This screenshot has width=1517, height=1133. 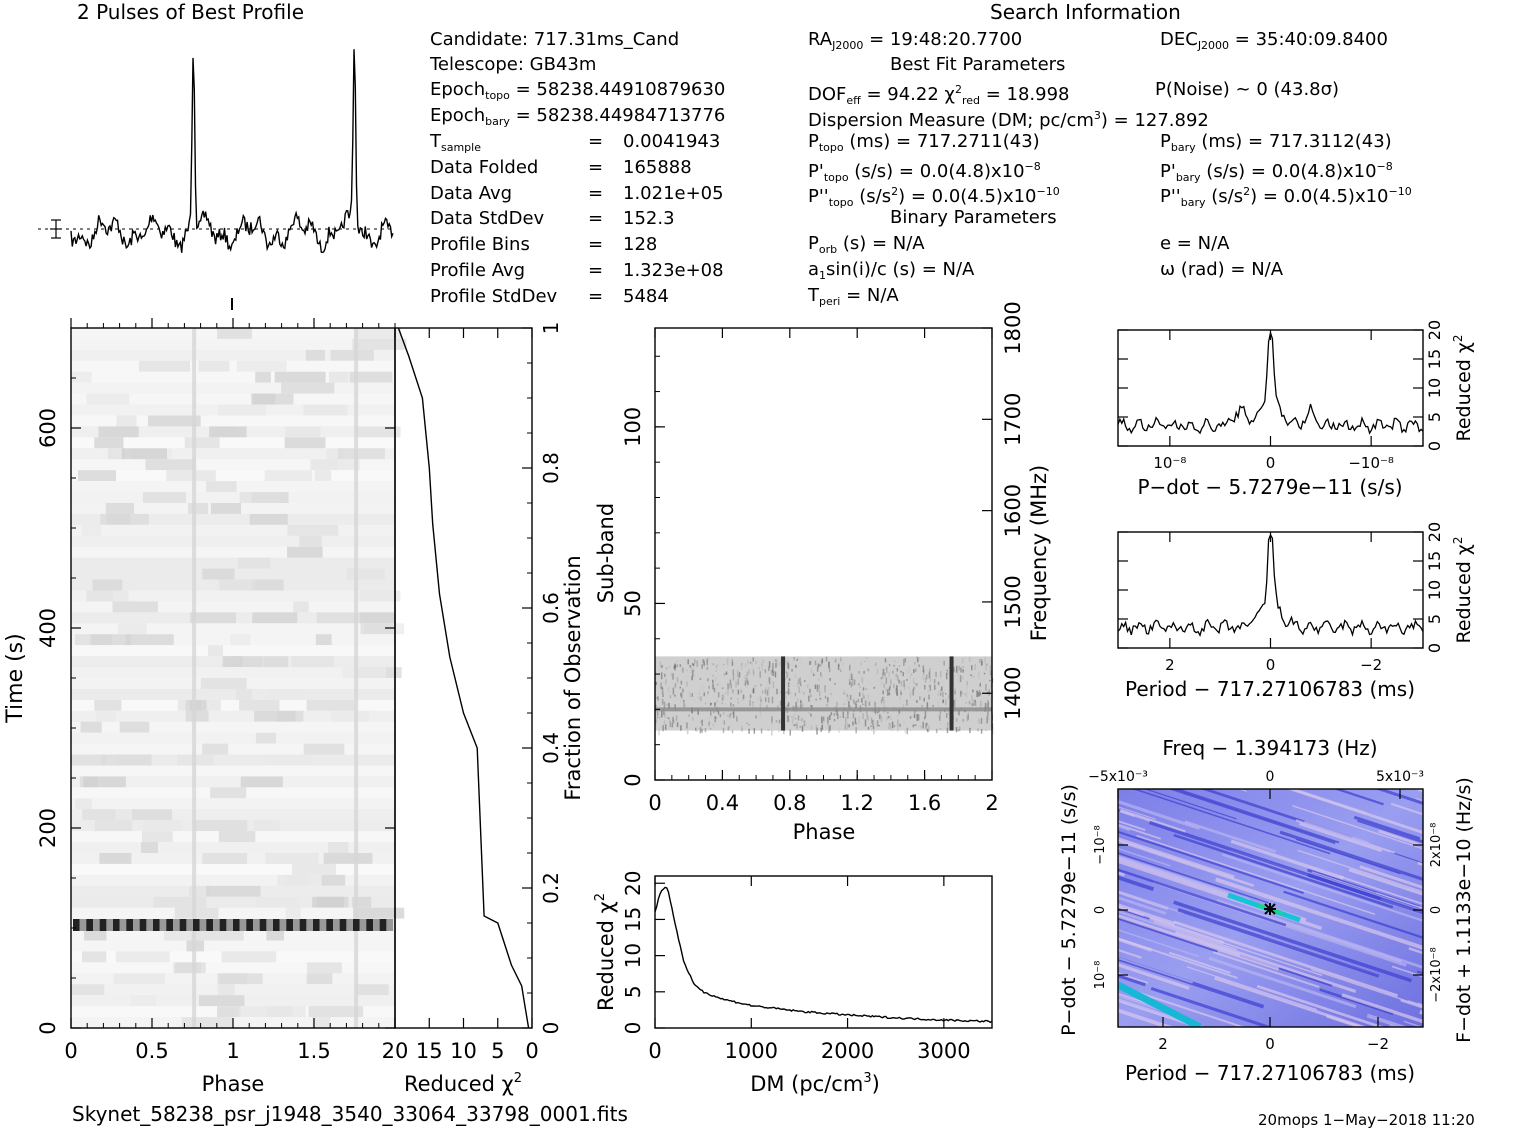 I want to click on tperi-text: Tperi = N/A, so click(x=853, y=297).